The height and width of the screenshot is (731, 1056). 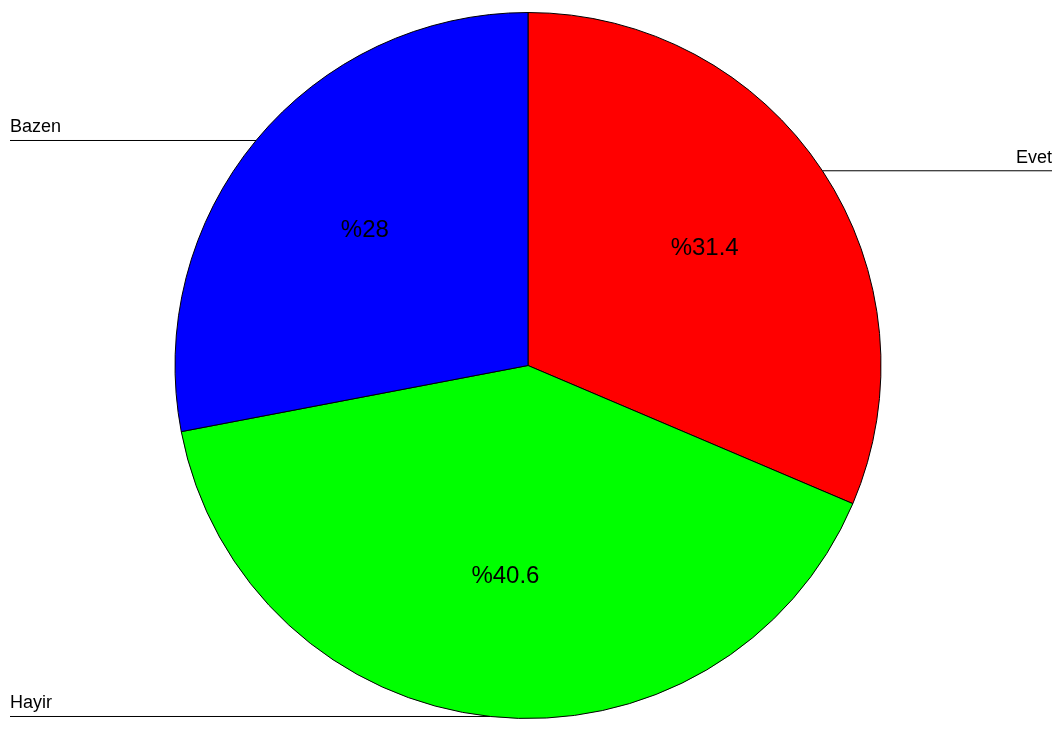 I want to click on data-label: %28, so click(x=364, y=229).